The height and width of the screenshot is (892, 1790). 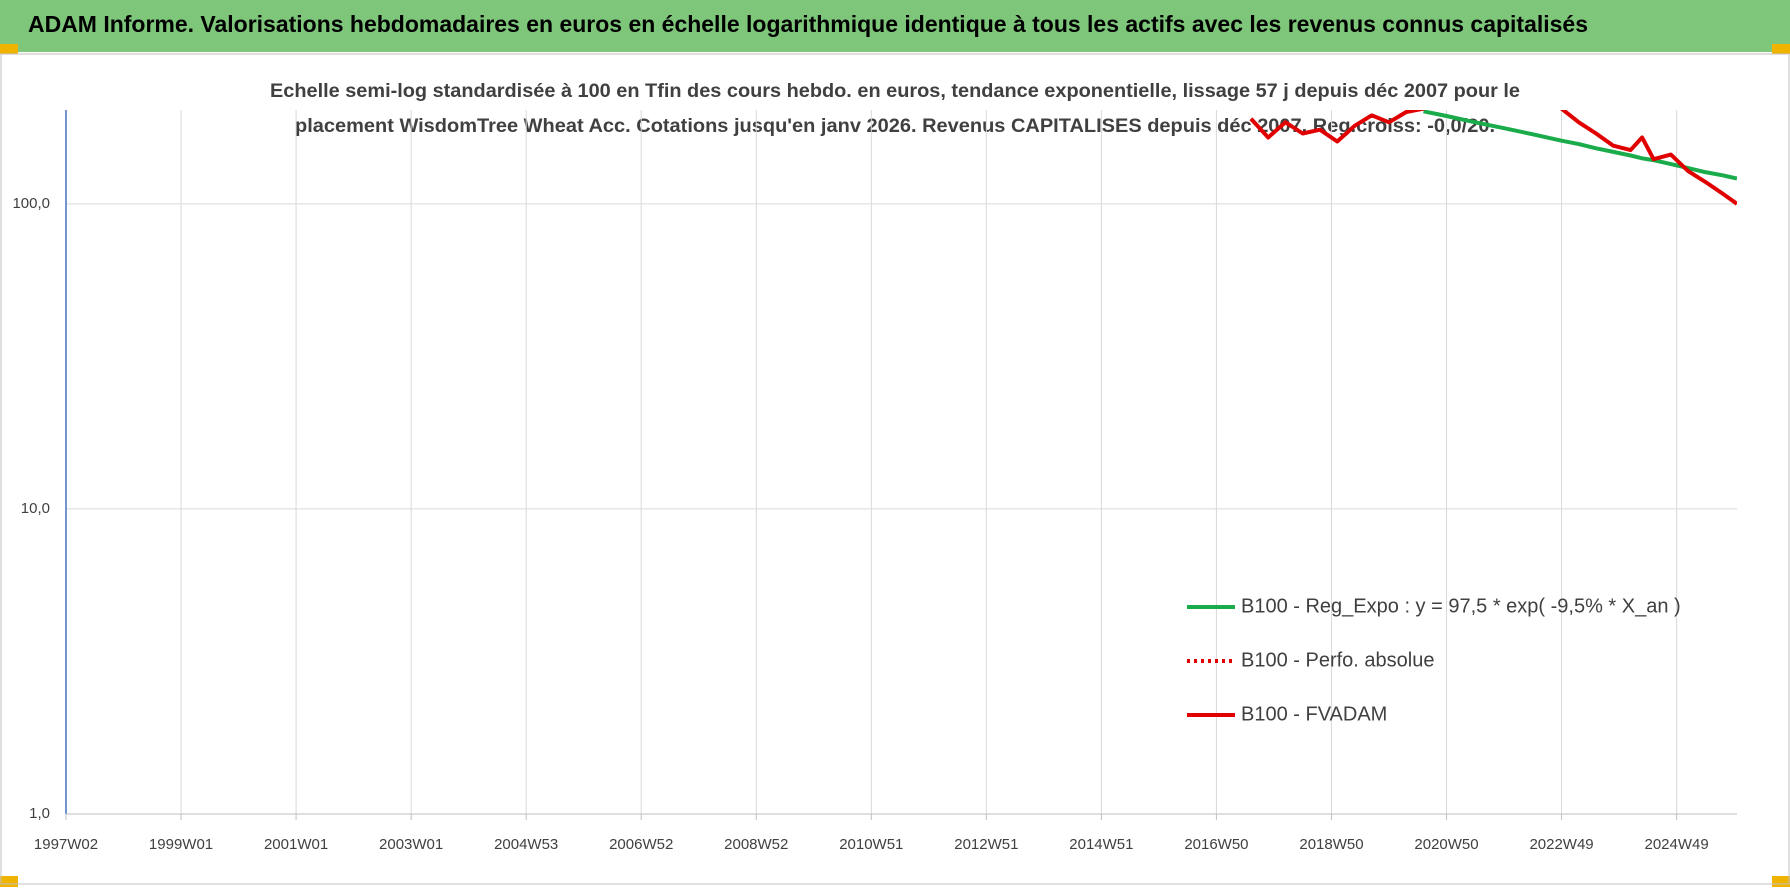 I want to click on x-tick-label: 2024W49, so click(x=1676, y=844).